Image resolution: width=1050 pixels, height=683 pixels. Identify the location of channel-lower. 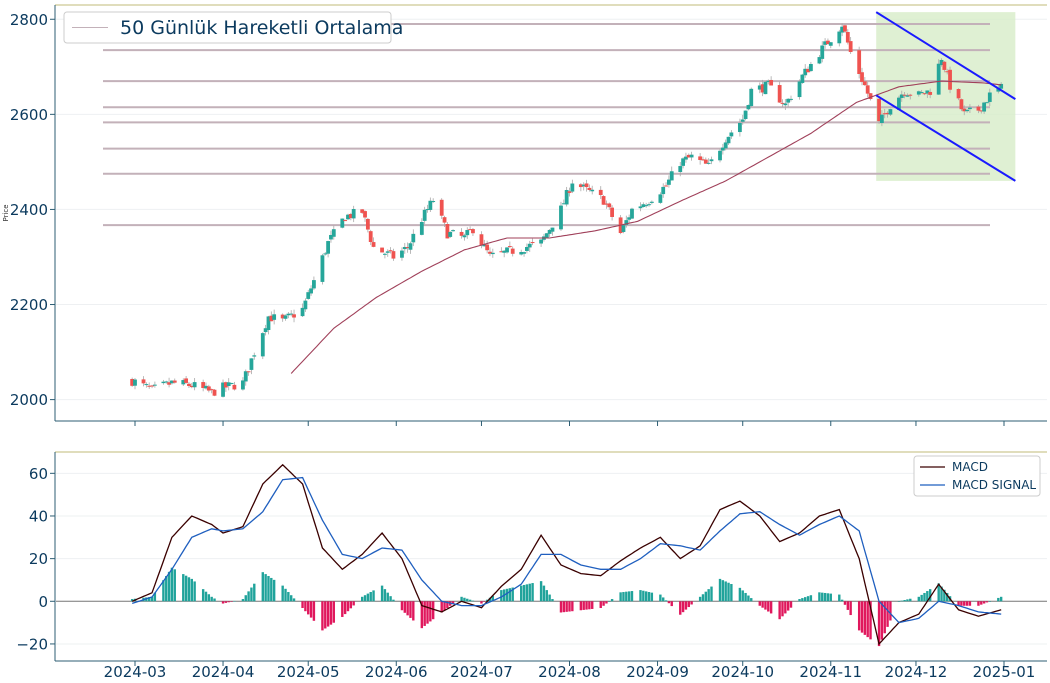
(945, 138).